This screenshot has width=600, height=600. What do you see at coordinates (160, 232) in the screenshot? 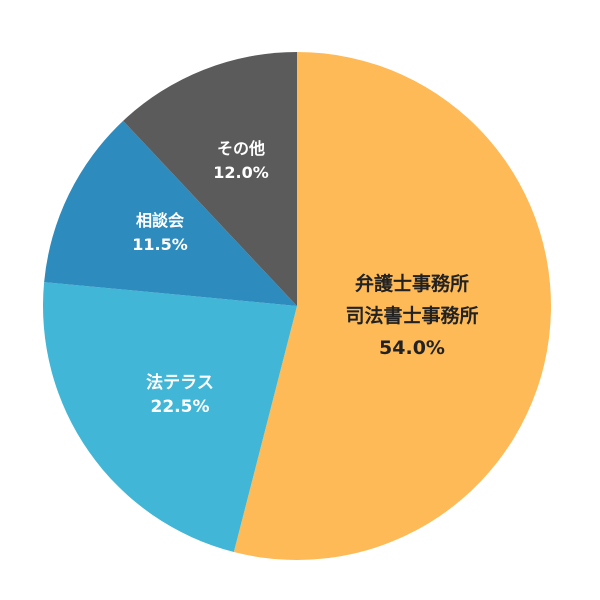
I see `slice-label: 相談会 11.5%` at bounding box center [160, 232].